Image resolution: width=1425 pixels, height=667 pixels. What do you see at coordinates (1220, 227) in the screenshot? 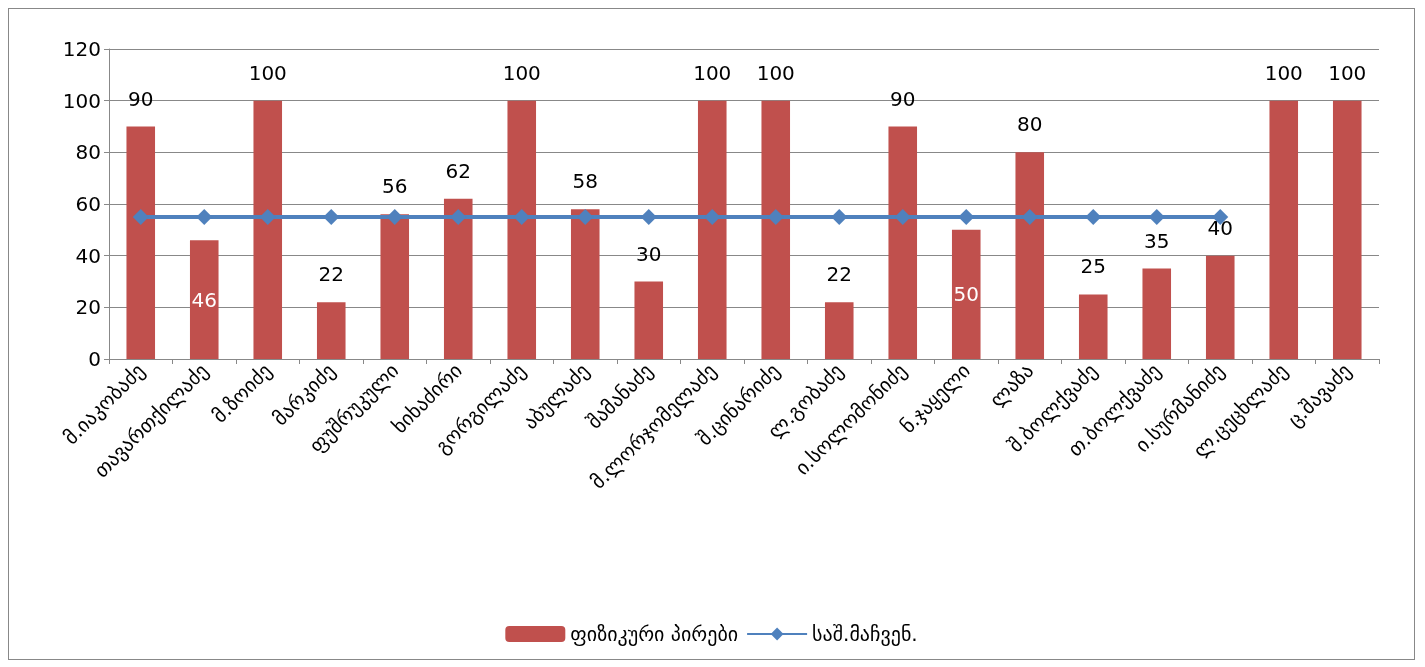
I see `data-label: 40` at bounding box center [1220, 227].